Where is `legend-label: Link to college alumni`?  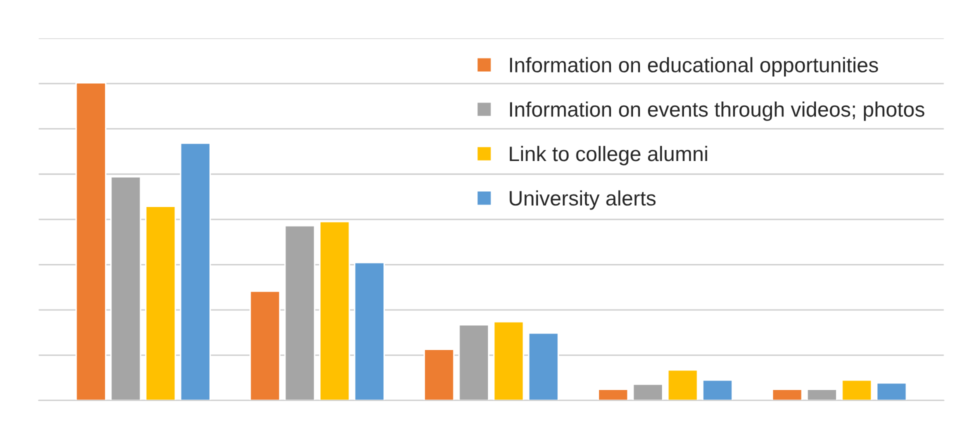
legend-label: Link to college alumni is located at coordinates (609, 156).